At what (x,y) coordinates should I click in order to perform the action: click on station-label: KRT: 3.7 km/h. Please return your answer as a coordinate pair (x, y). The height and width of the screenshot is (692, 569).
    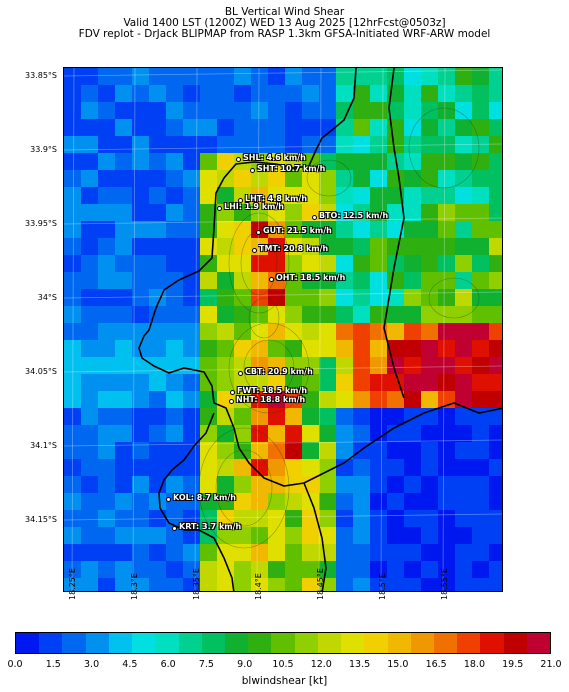
    Looking at the image, I should click on (210, 526).